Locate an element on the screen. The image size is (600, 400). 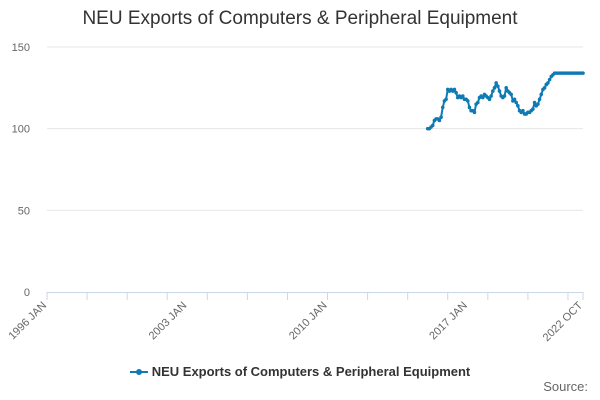
x-tick-label: 2003 JAN is located at coordinates (168, 321).